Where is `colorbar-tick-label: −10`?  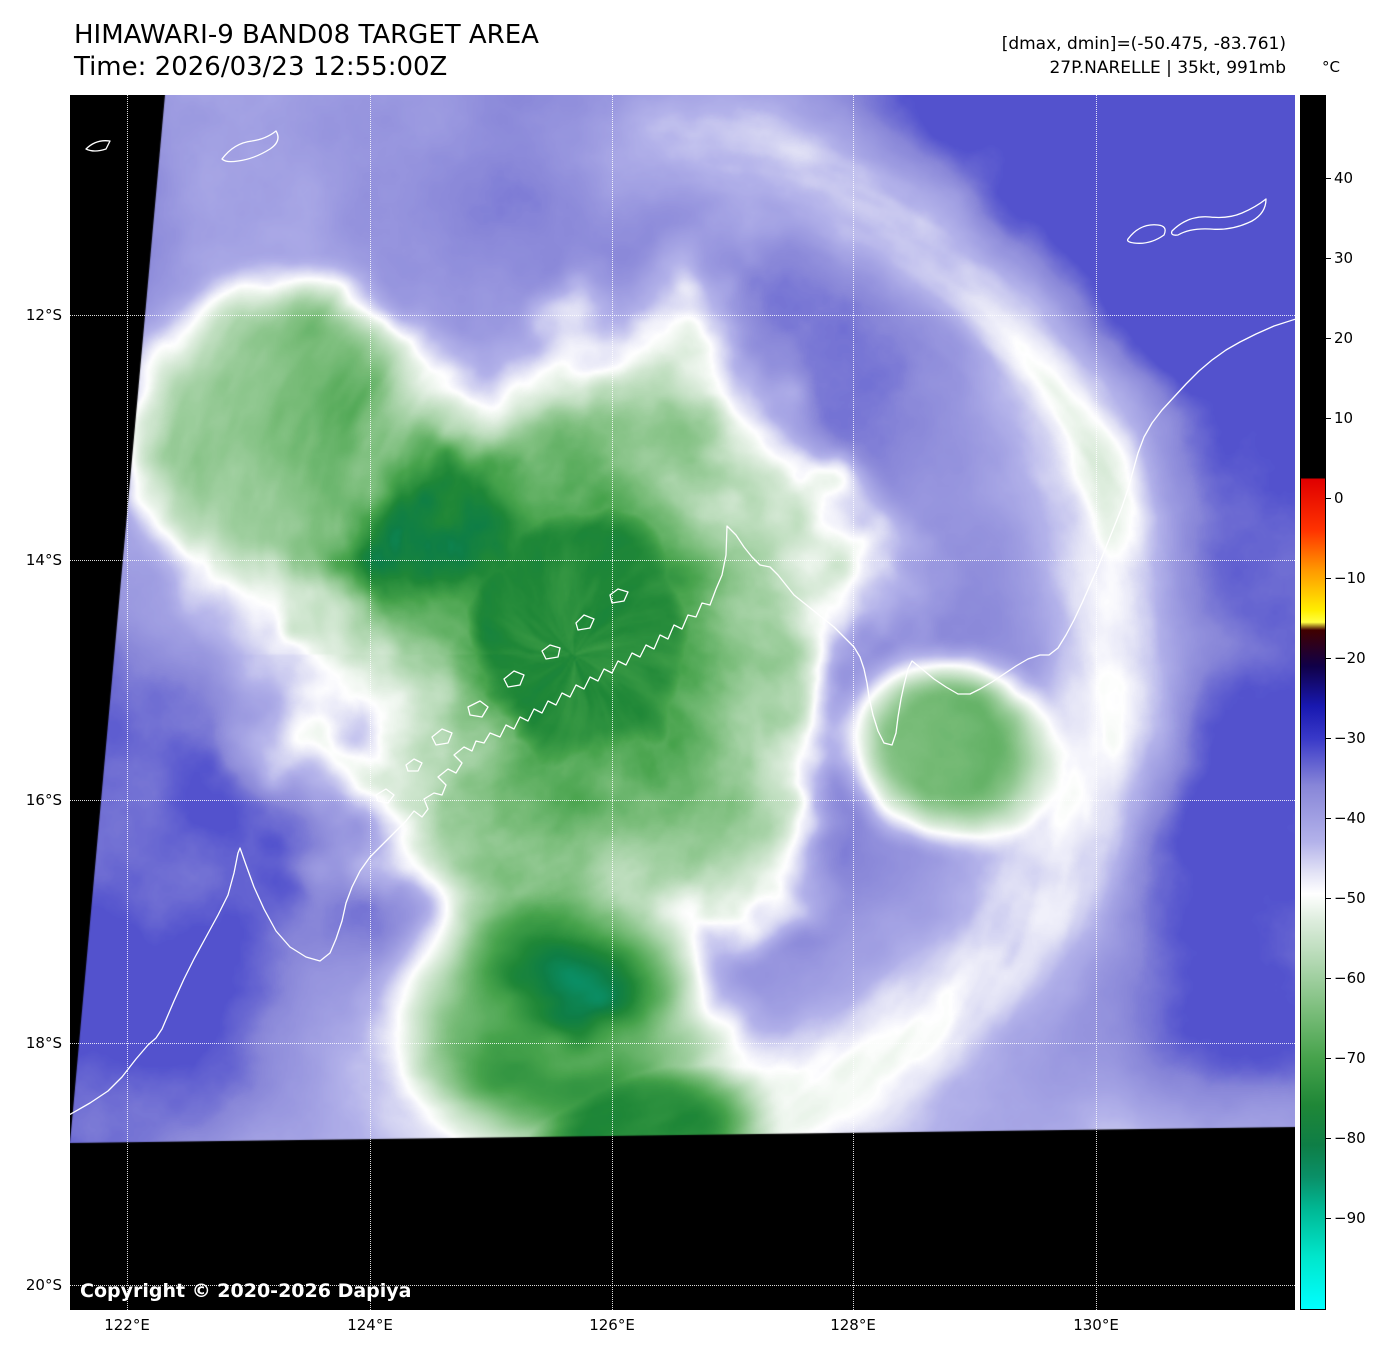
colorbar-tick-label: −10 is located at coordinates (1350, 578).